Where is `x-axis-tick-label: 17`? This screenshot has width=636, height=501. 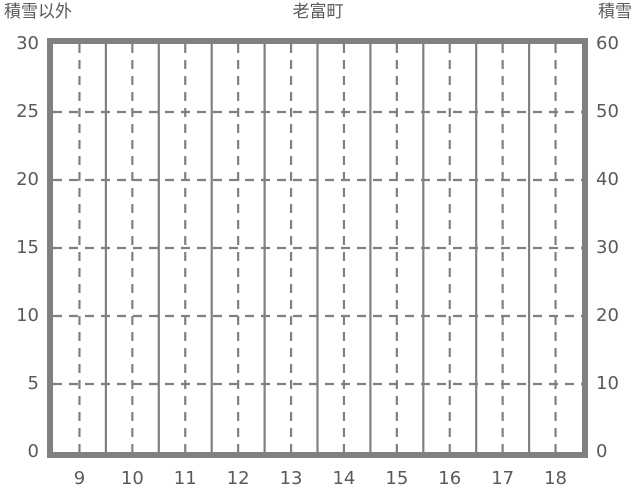
x-axis-tick-label: 17 is located at coordinates (503, 478).